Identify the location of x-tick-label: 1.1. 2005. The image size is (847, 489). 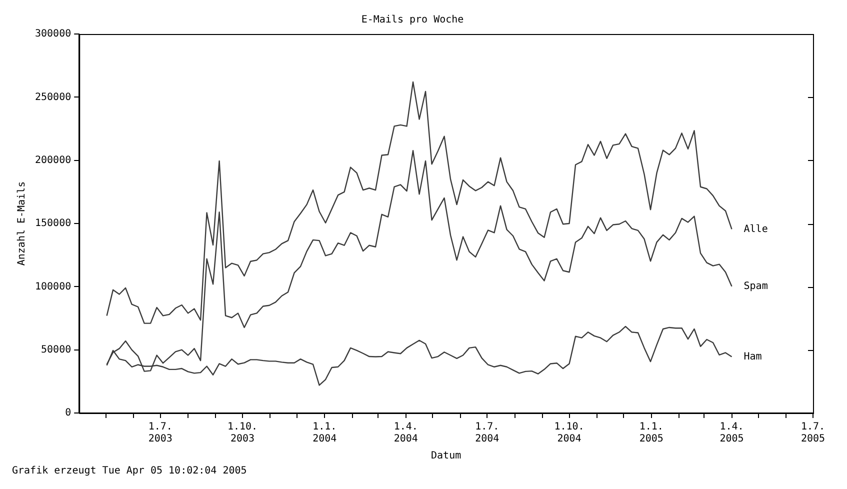
(651, 433).